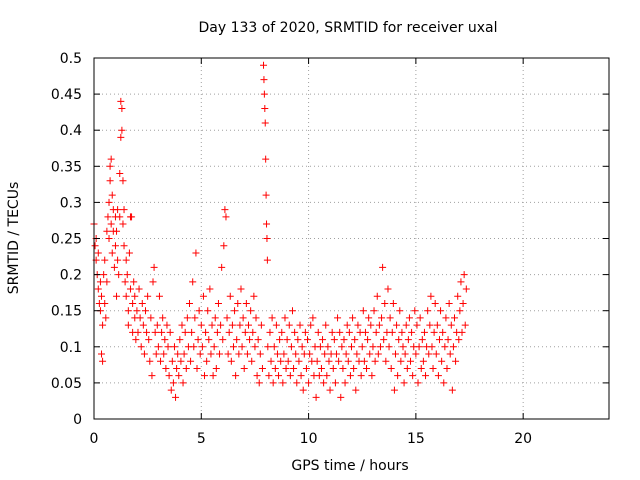  I want to click on y-tick-label: 0.25, so click(66, 240).